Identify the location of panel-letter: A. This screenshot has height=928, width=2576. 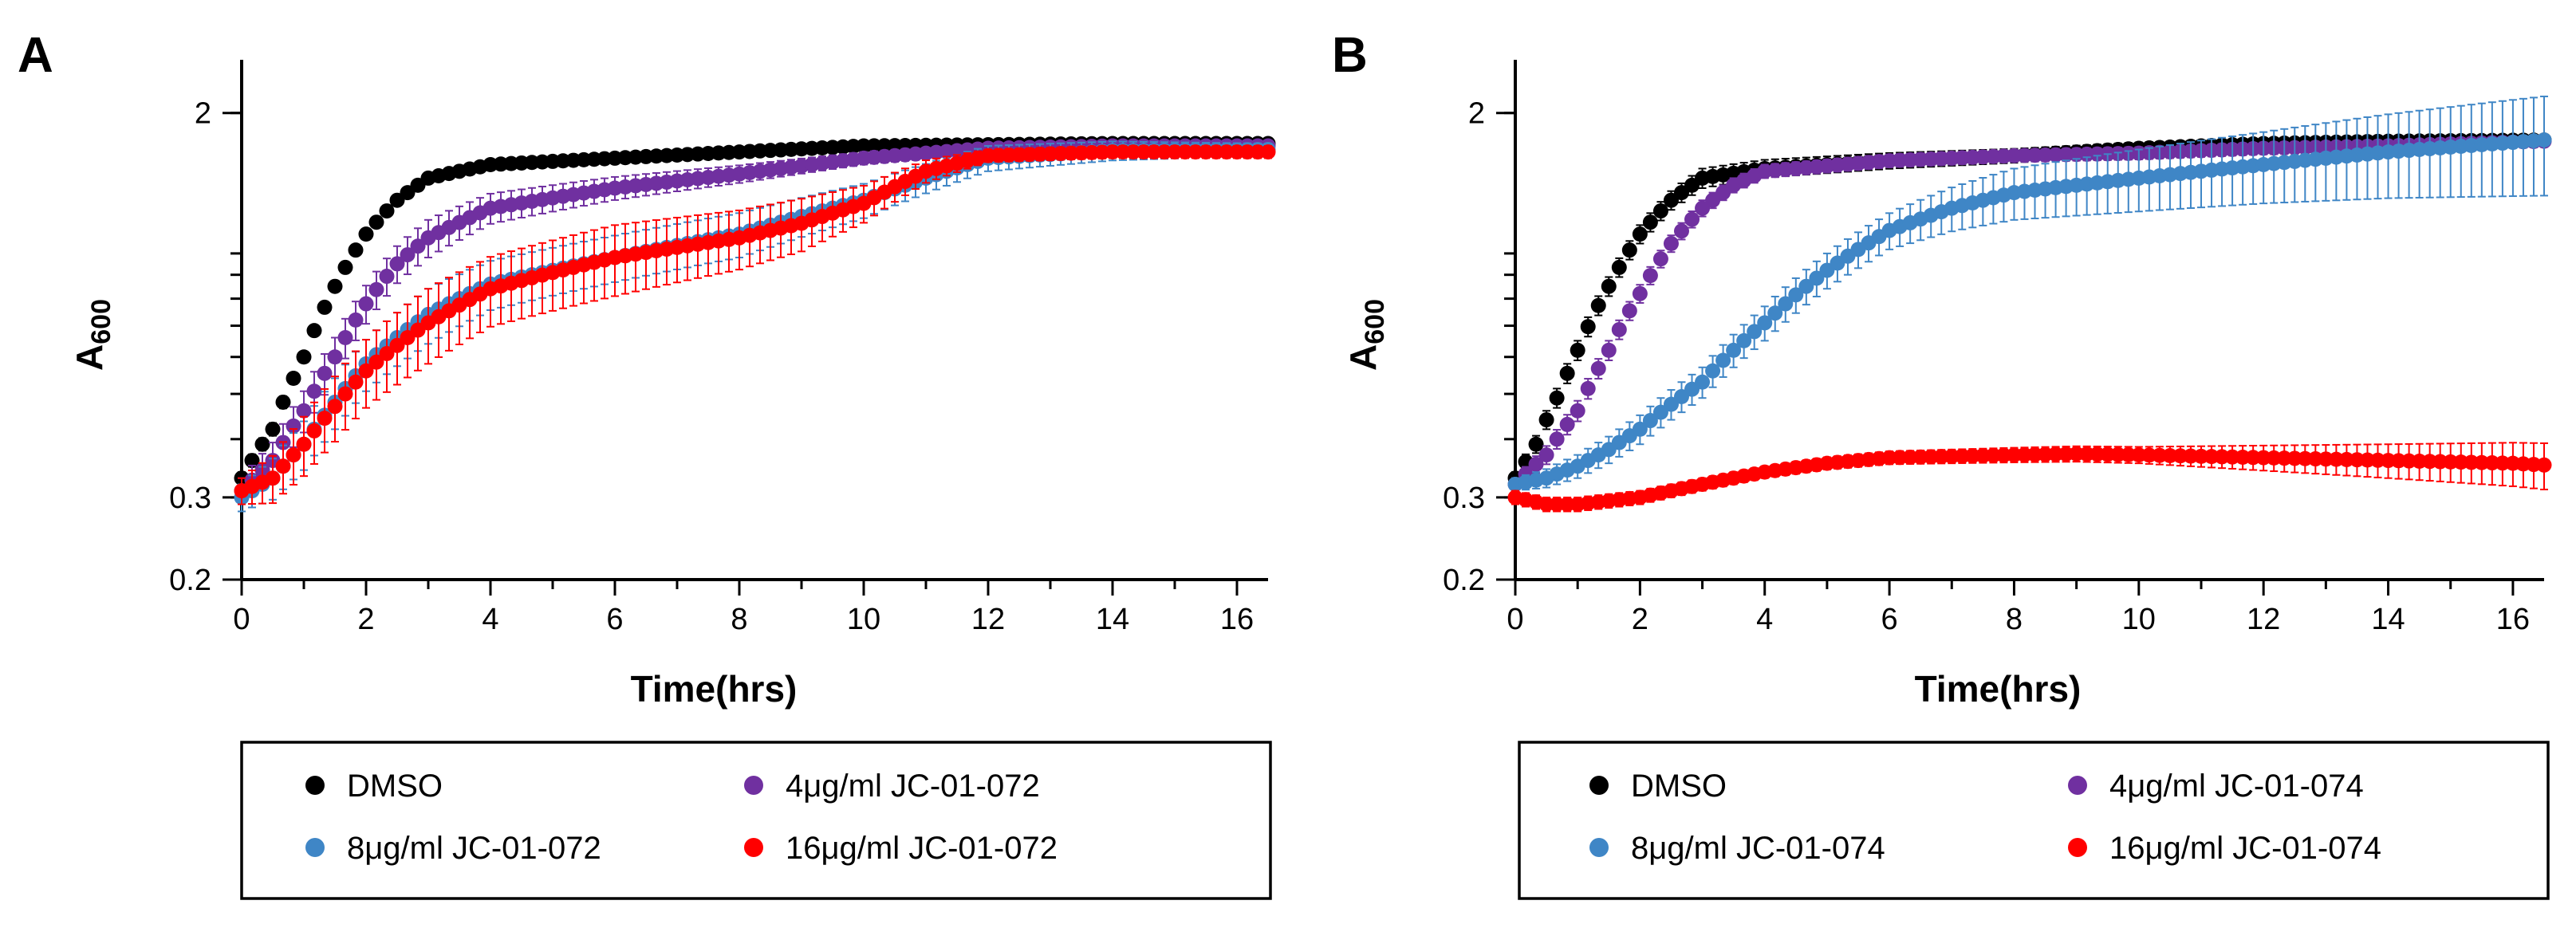
(35, 56).